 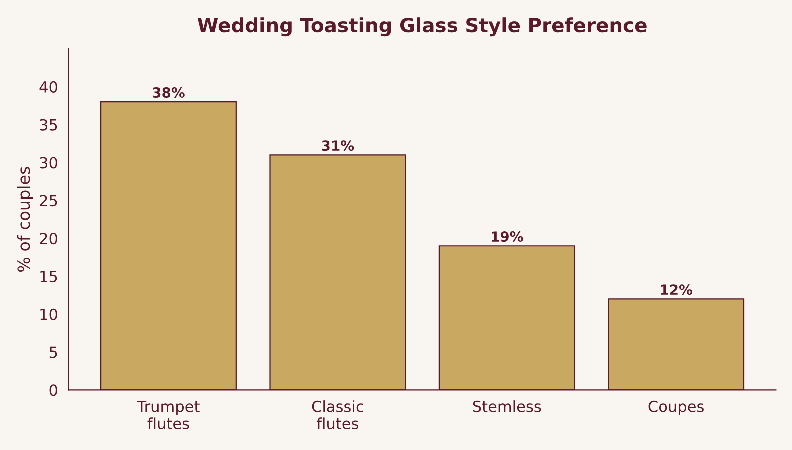 I want to click on chart-title: Wedding Toasting Glass Style Preference, so click(x=422, y=27).